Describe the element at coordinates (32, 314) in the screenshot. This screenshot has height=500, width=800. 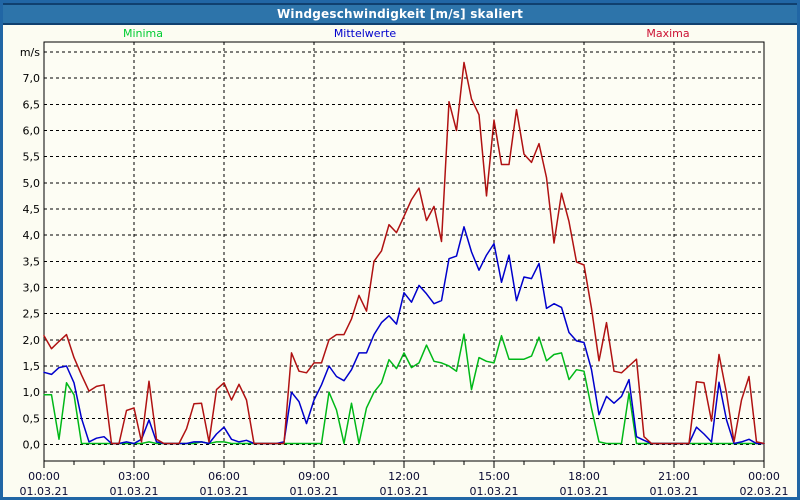
I see `y-tick-label: 2,5` at that location.